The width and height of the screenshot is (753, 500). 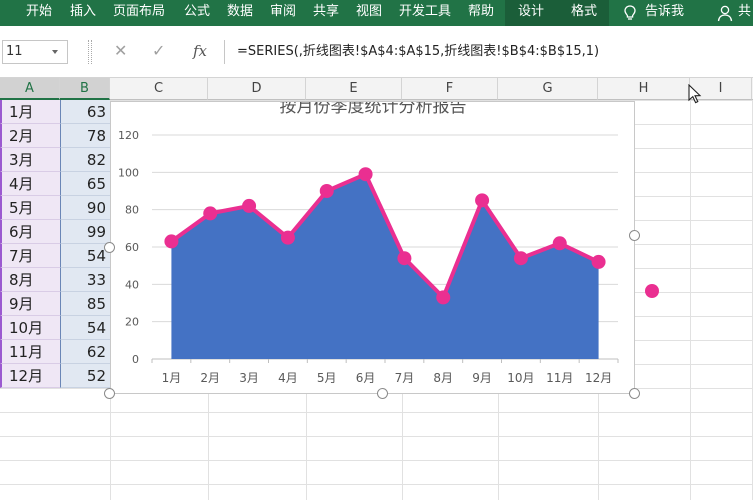 What do you see at coordinates (30, 89) in the screenshot?
I see `column-header-a: A` at bounding box center [30, 89].